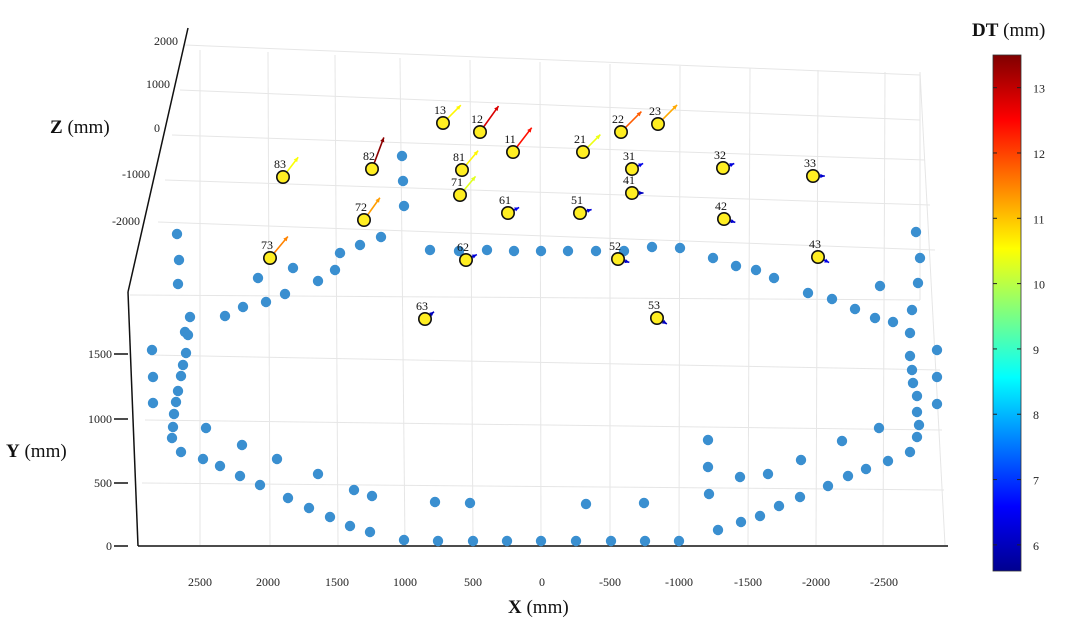 The image size is (1077, 624). I want to click on sensor-label: 42, so click(721, 206).